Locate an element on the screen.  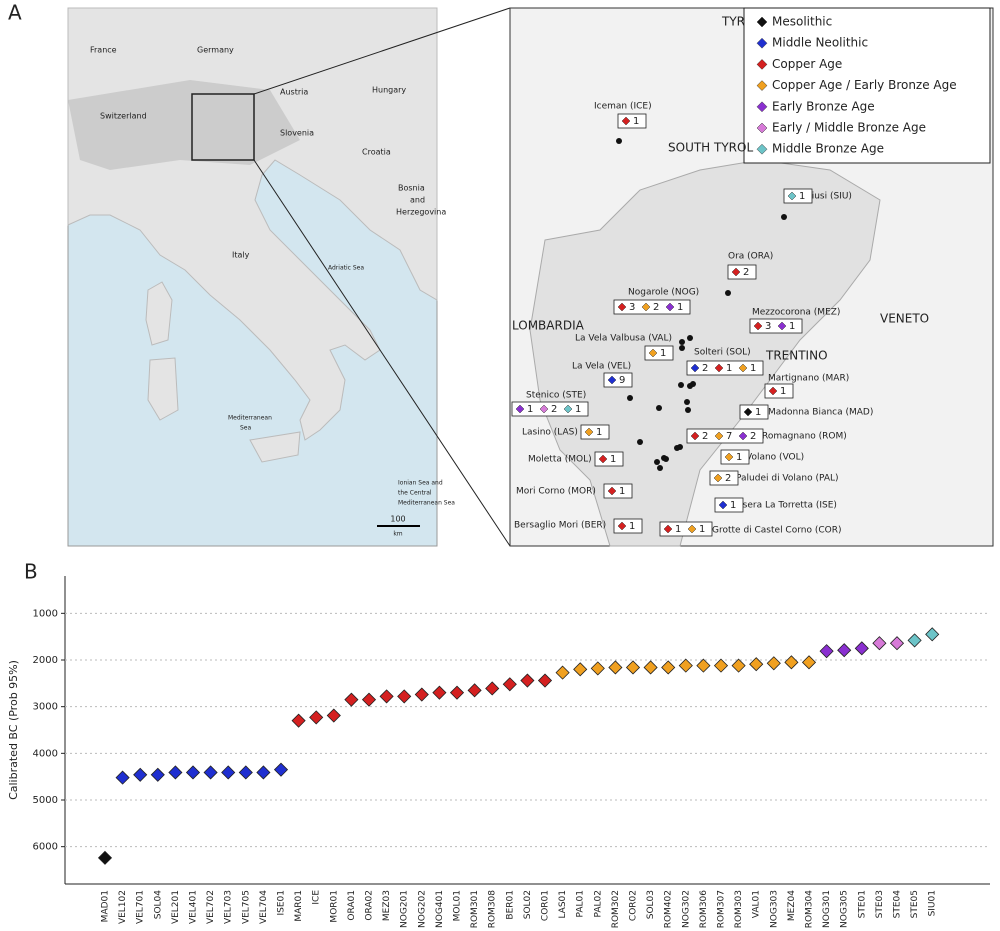
region-label: VENETO is located at coordinates (904, 319).